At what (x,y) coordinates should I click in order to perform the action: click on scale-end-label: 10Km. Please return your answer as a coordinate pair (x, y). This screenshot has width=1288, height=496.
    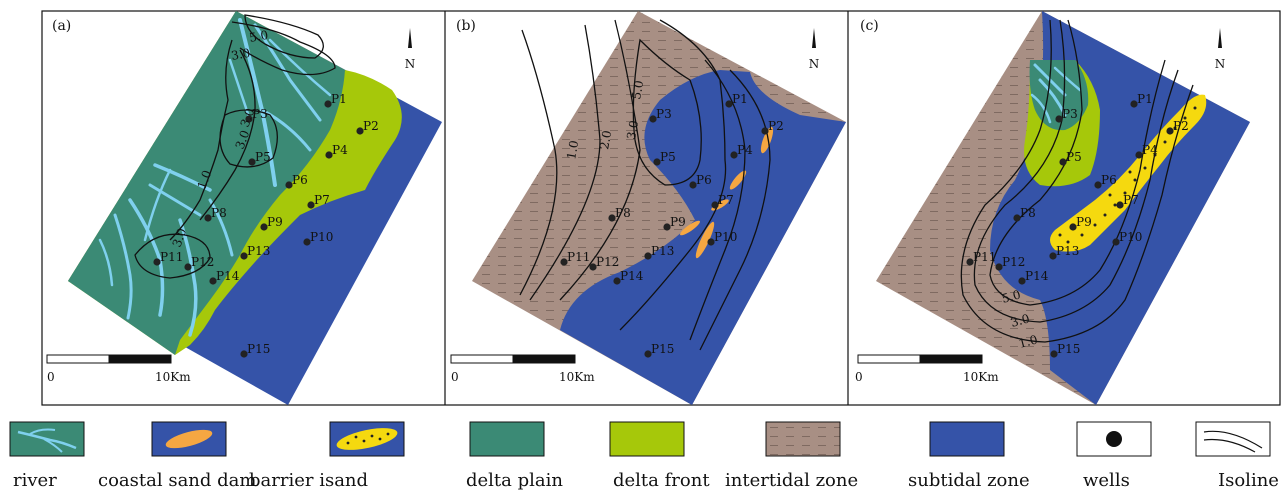
    Looking at the image, I should click on (577, 377).